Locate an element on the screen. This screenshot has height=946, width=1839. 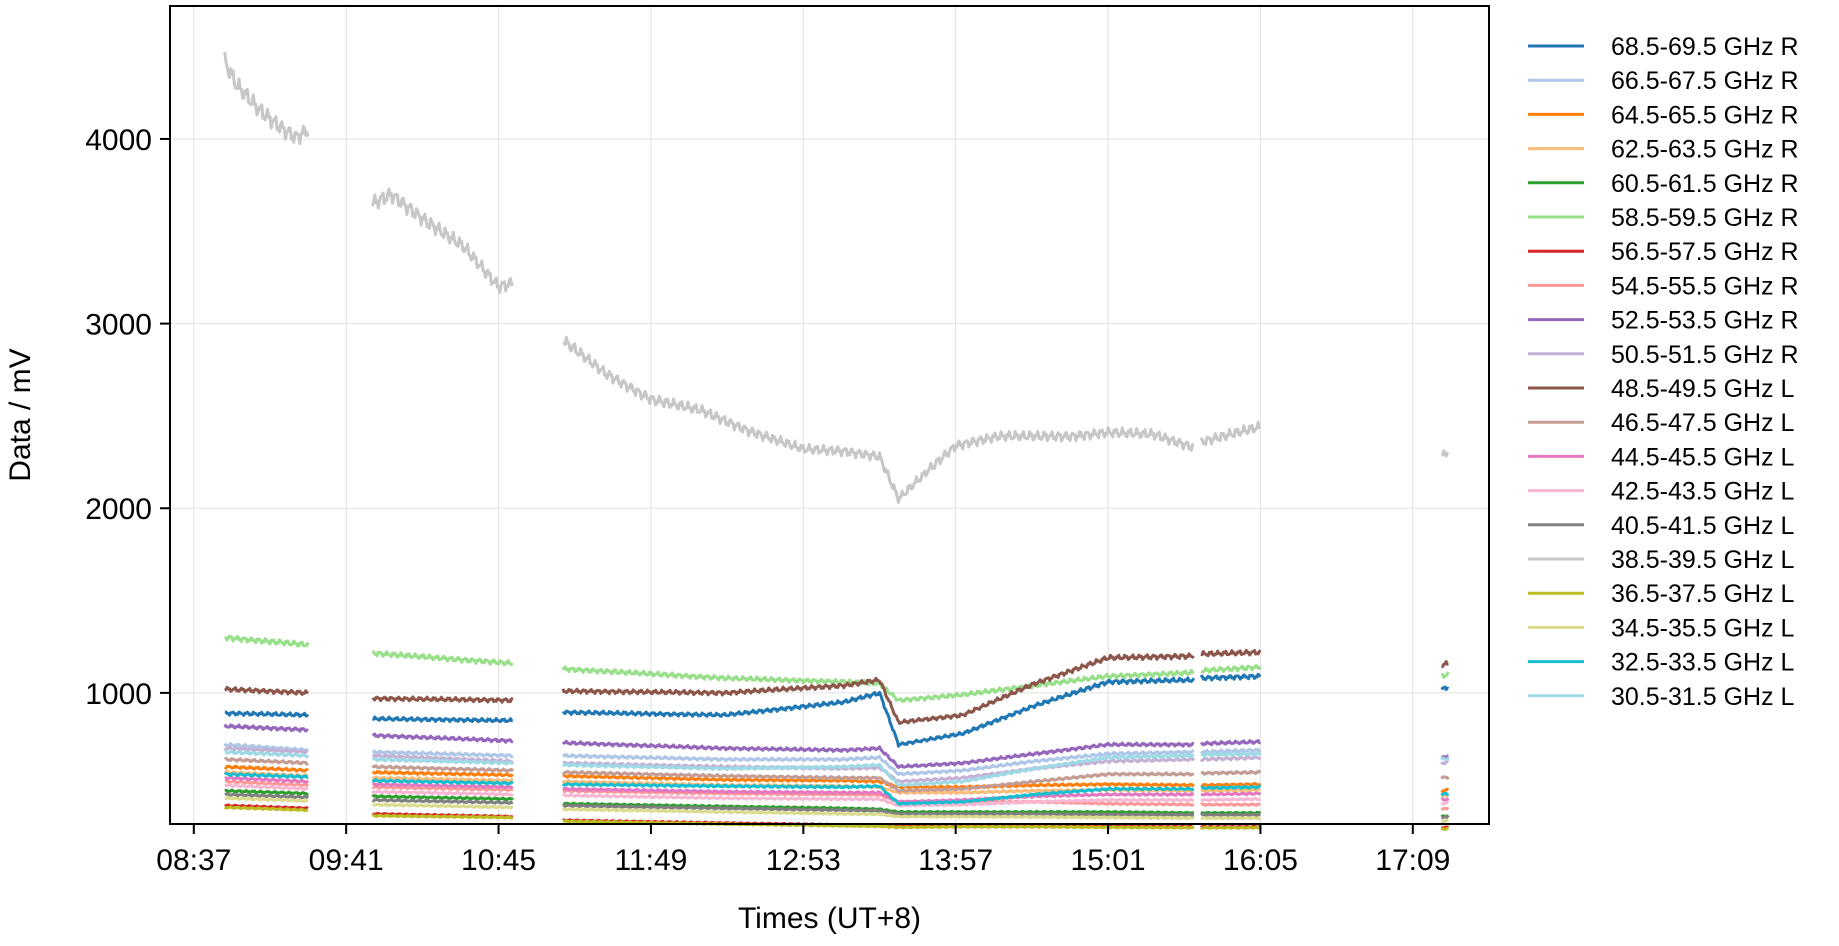
legend-label: 56.5-57.5 GHz R is located at coordinates (1705, 252).